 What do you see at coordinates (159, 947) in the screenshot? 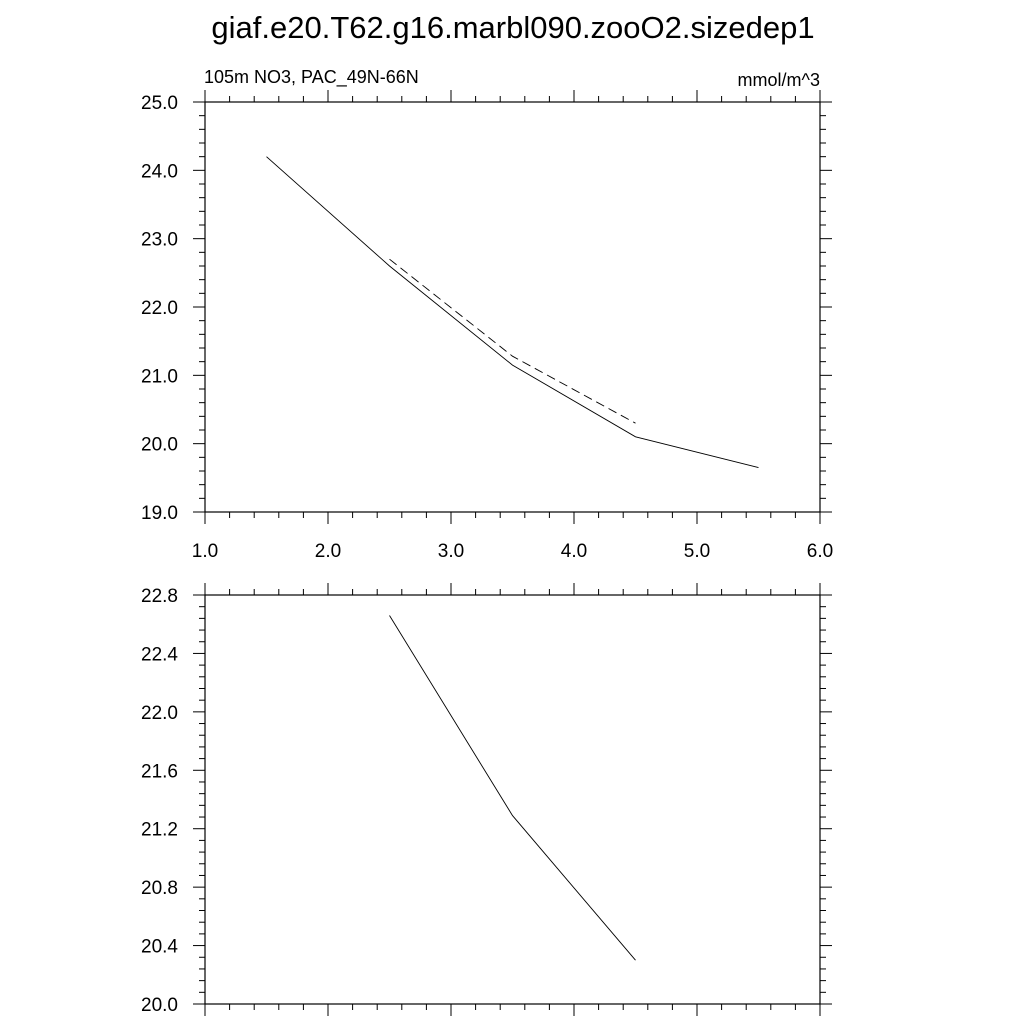
I see `lower-y-tick-label: 20.4` at bounding box center [159, 947].